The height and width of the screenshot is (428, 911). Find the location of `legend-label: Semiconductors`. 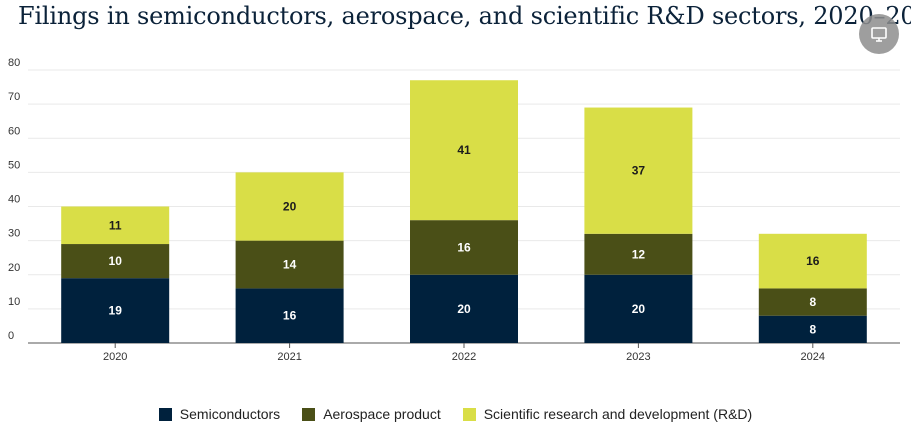

legend-label: Semiconductors is located at coordinates (230, 414).